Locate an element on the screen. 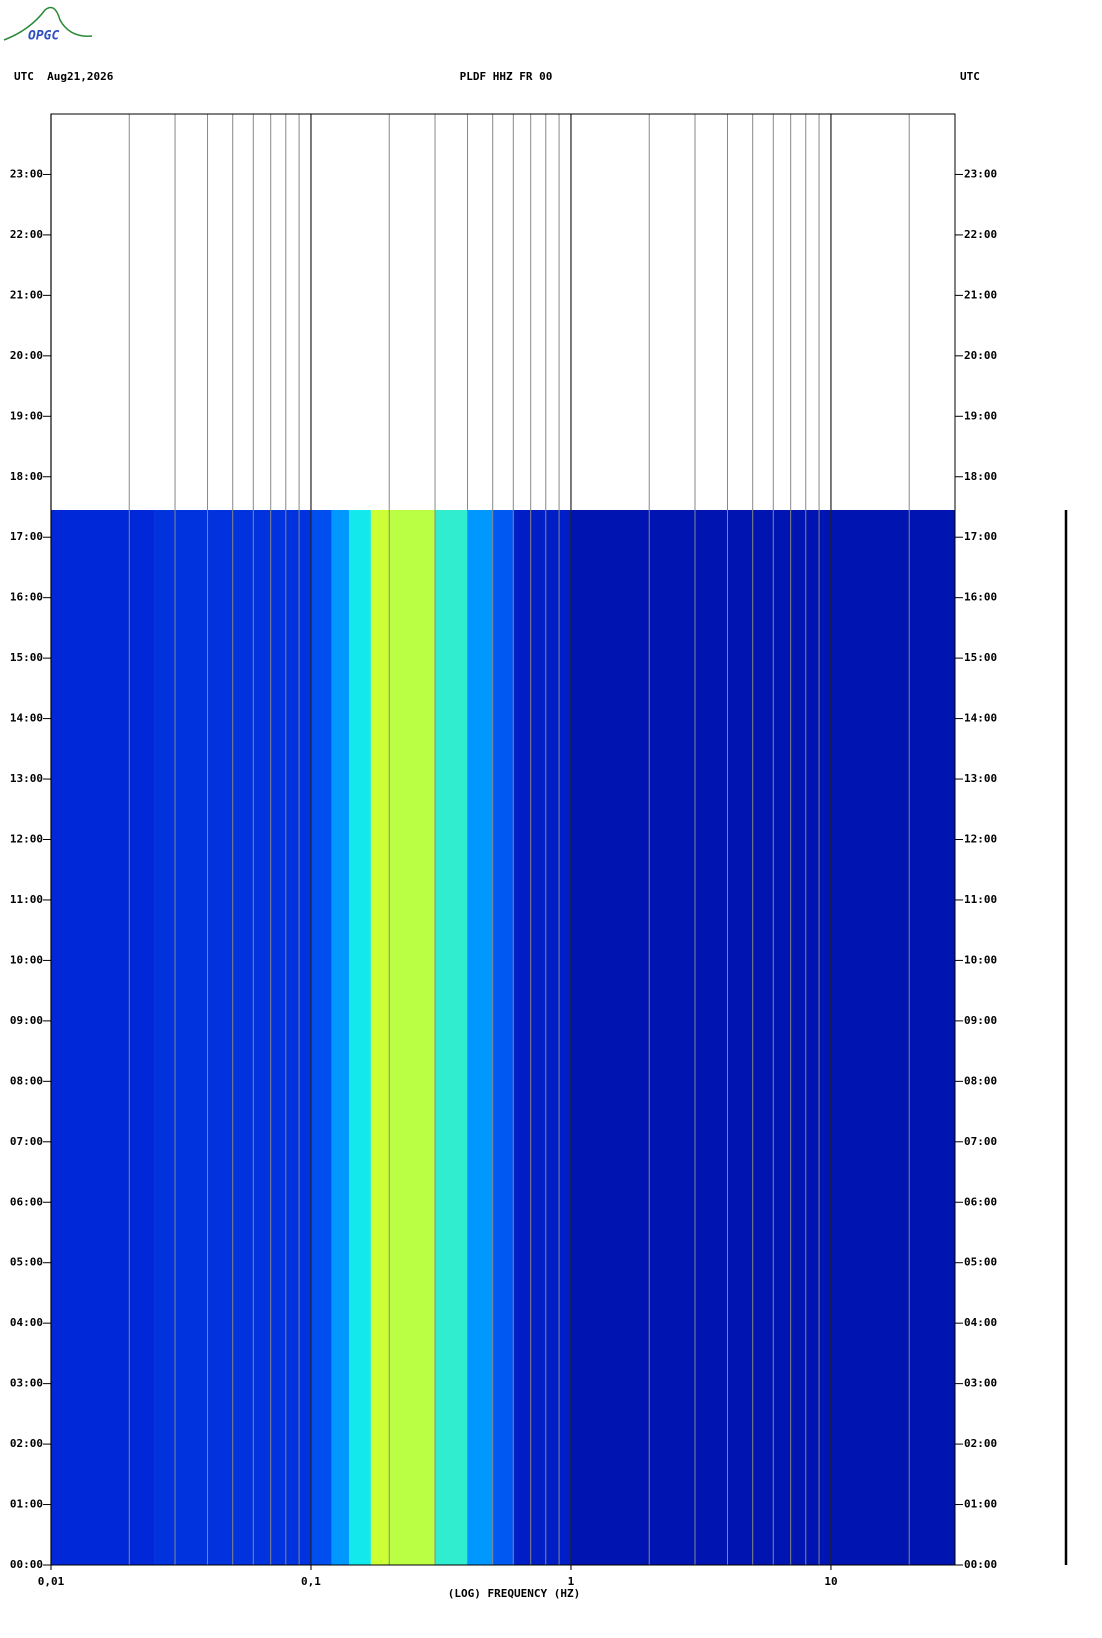 Image resolution: width=1102 pixels, height=1638 pixels. right-header: UTC is located at coordinates (970, 76).